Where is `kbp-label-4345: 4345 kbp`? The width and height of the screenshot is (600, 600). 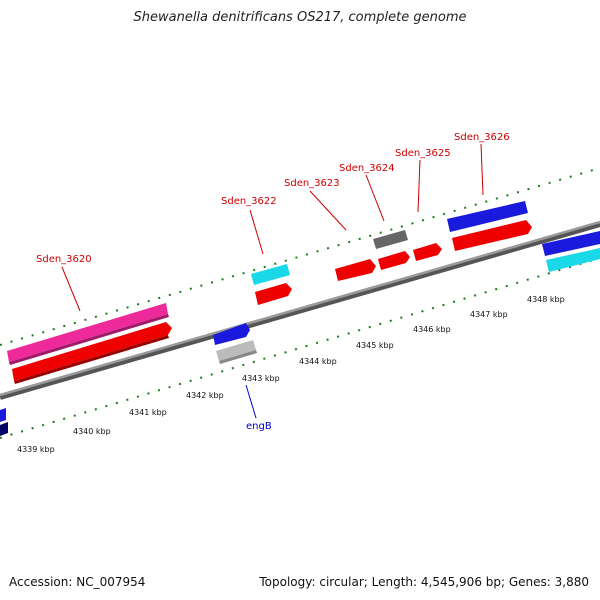
kbp-label-4345: 4345 kbp is located at coordinates (375, 345).